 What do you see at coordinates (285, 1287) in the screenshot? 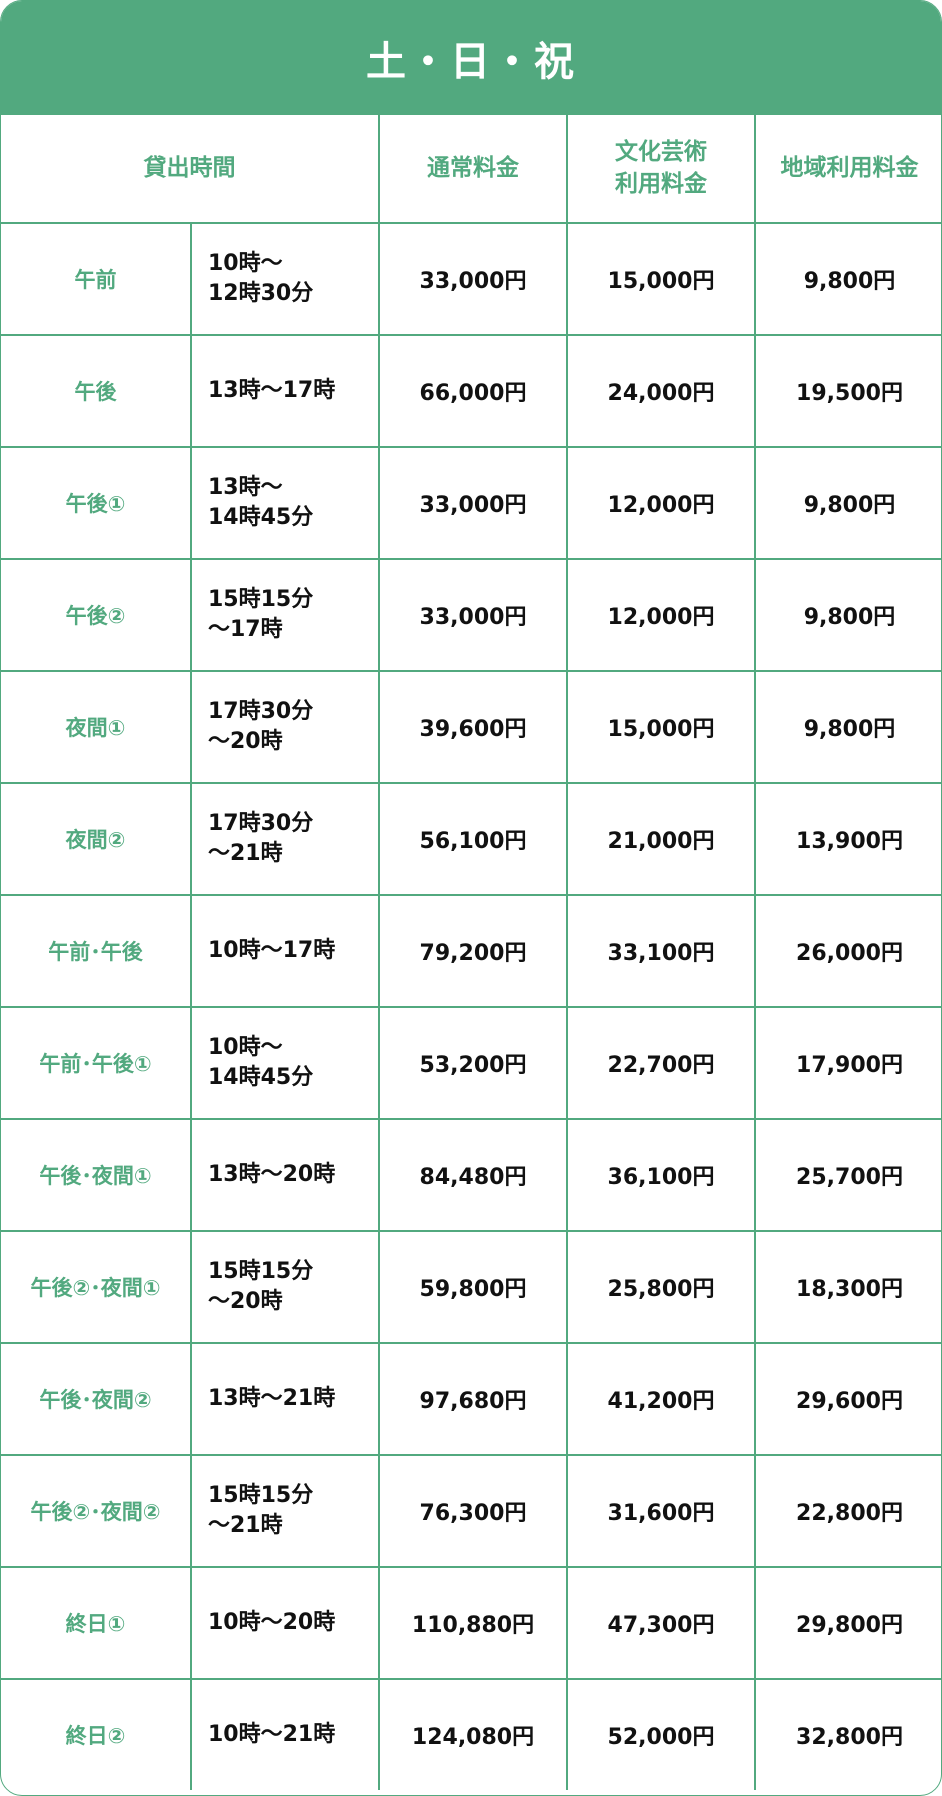
I see `row-time: 15時15分 ～20時` at bounding box center [285, 1287].